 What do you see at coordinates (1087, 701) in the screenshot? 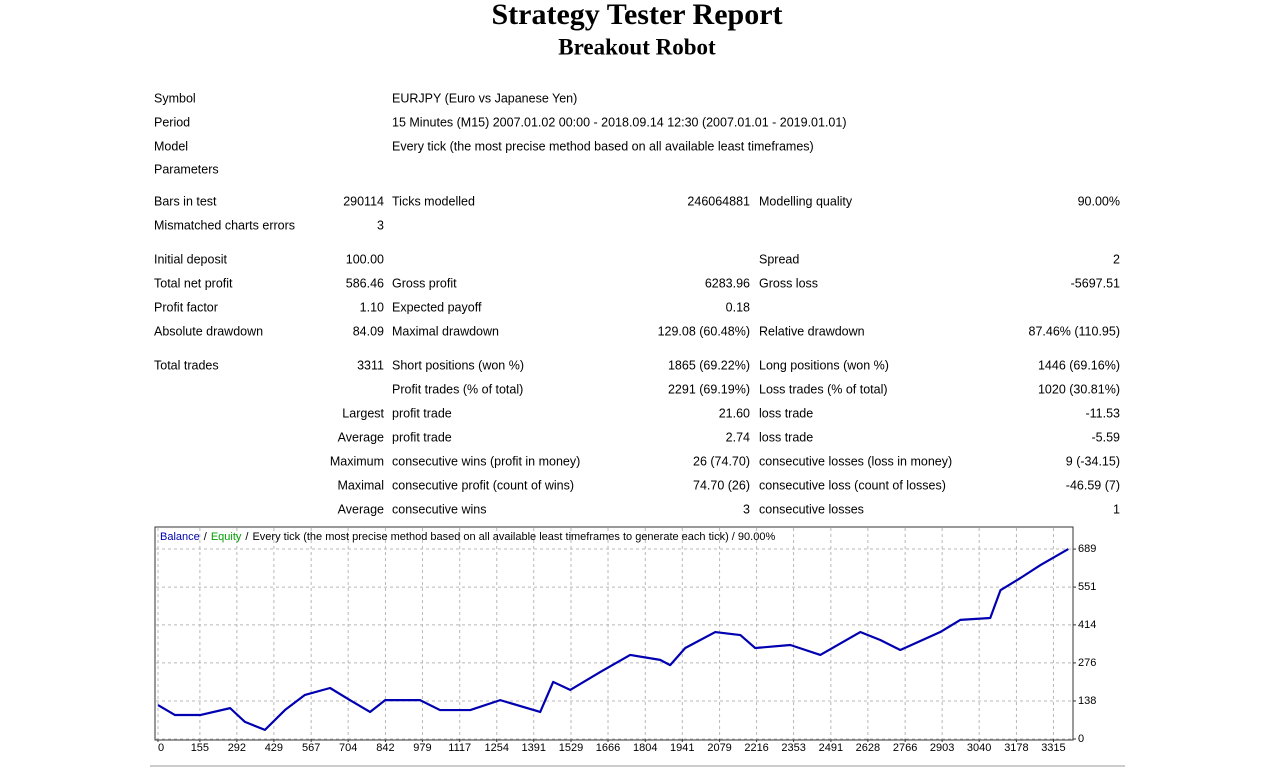
I see `y-tick-label: 138` at bounding box center [1087, 701].